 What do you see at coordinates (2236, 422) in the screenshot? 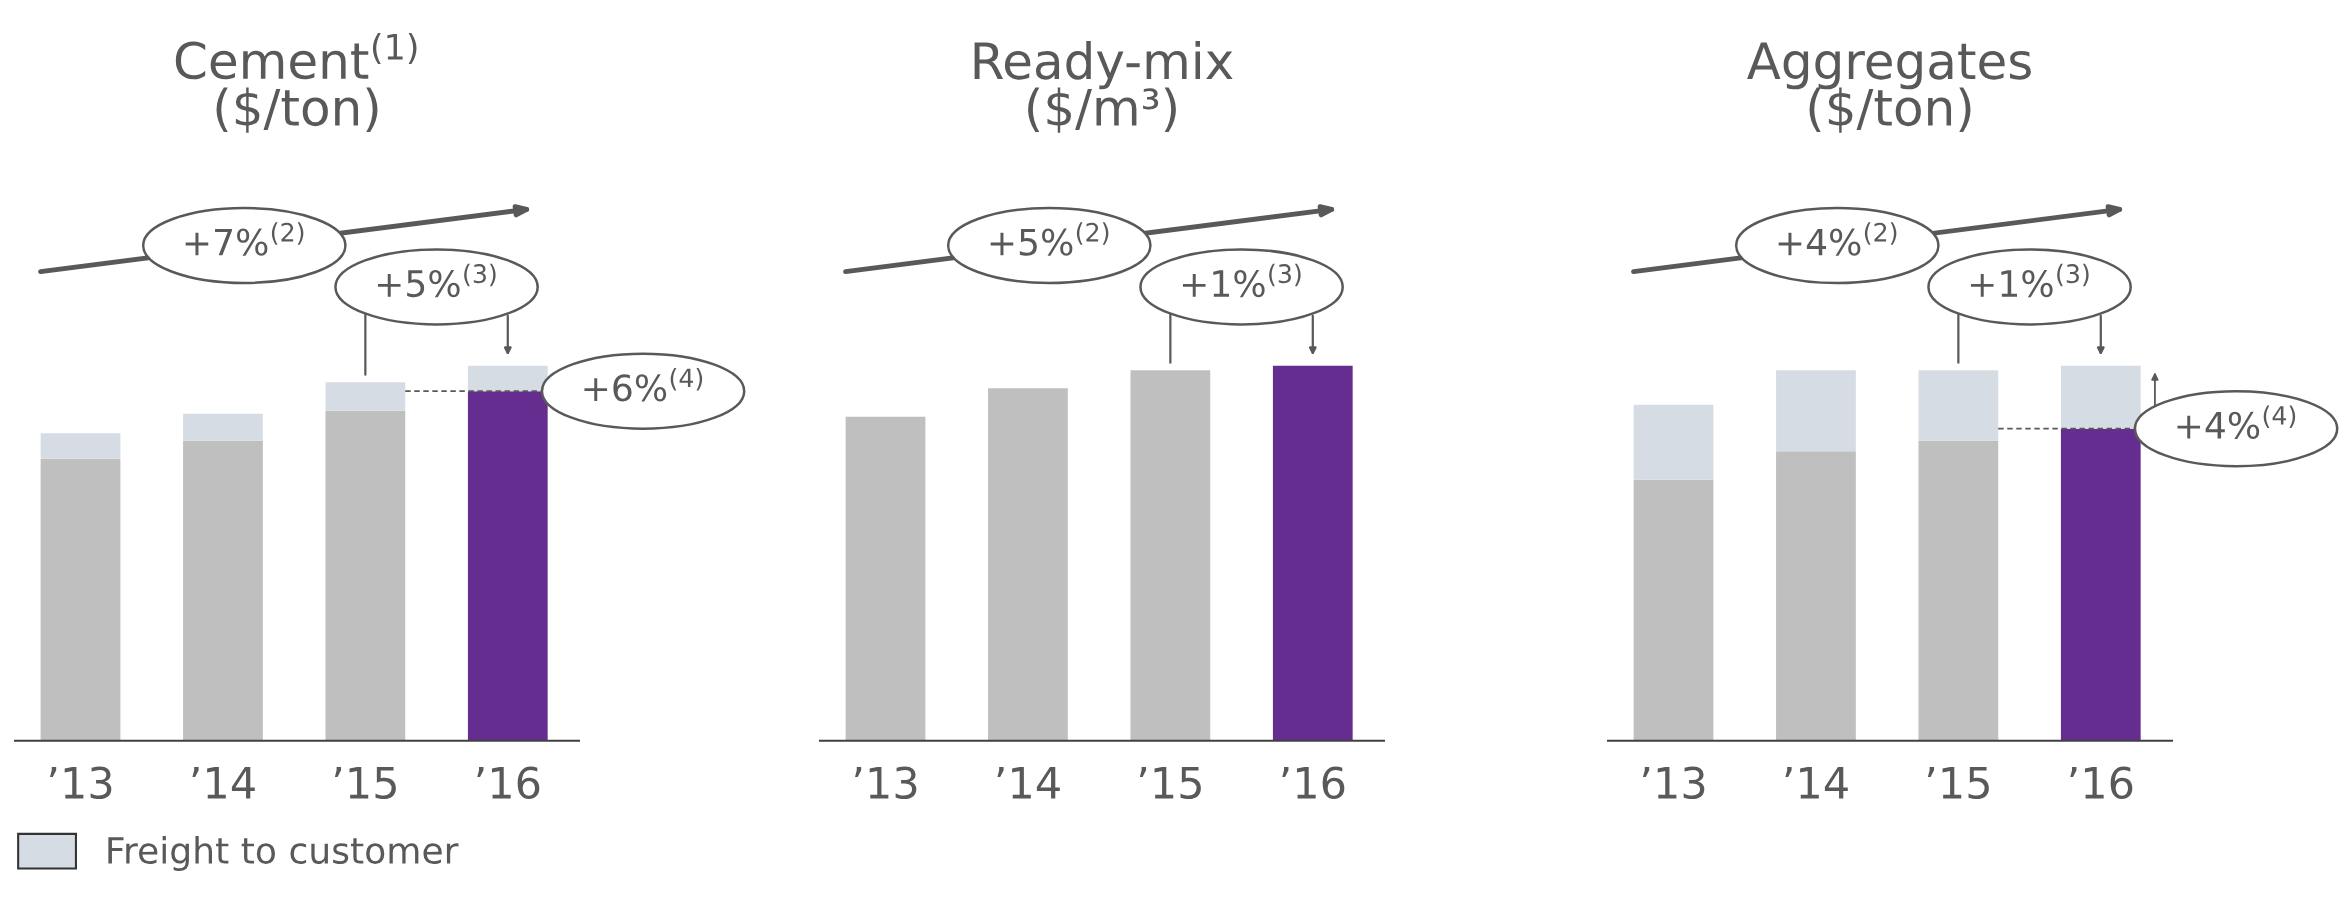
I see `text: +4%$^{(4)}$` at bounding box center [2236, 422].